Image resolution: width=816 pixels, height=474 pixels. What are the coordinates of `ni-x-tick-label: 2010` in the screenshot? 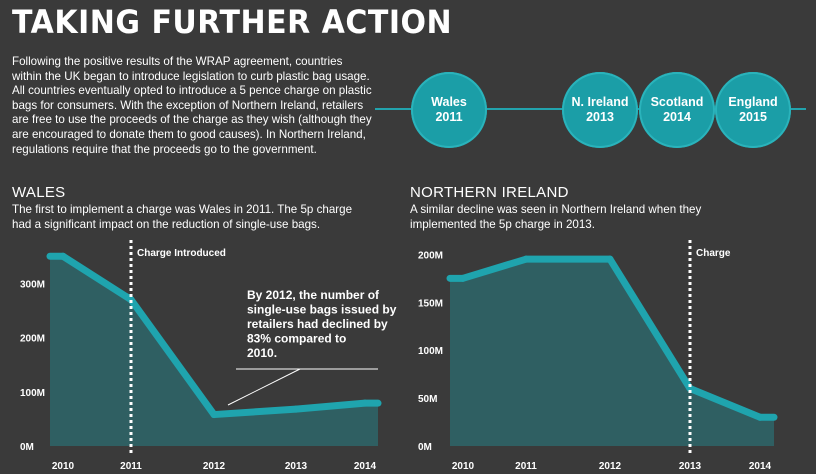 It's located at (463, 466).